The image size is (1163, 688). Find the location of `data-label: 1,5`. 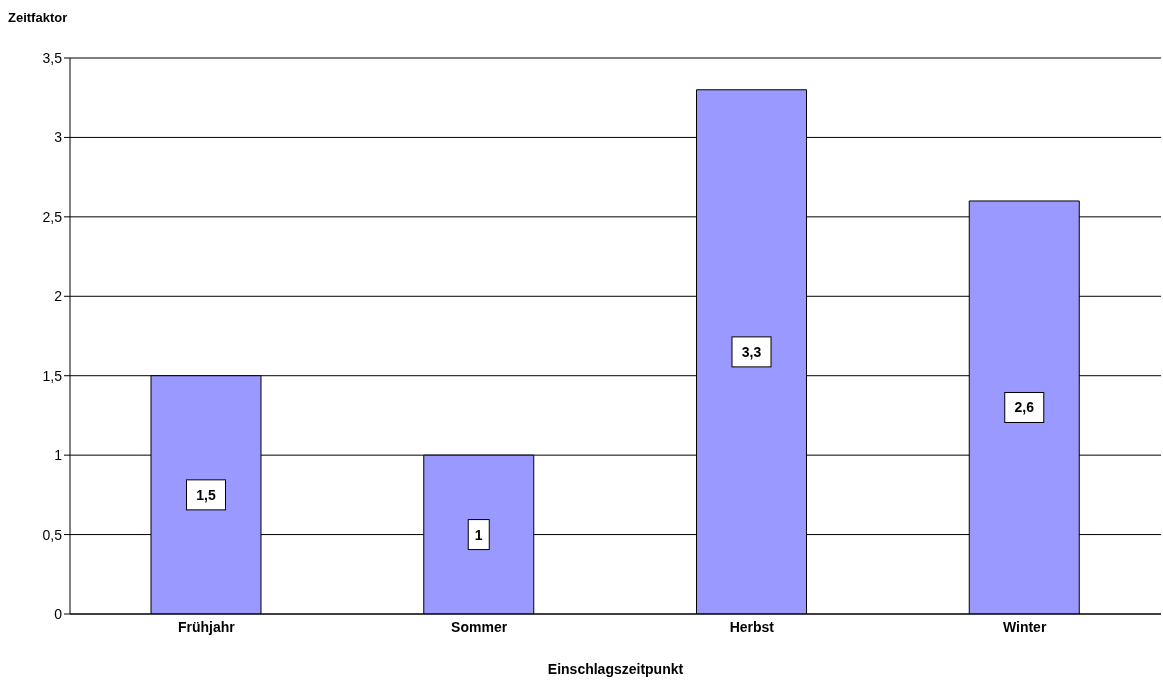

data-label: 1,5 is located at coordinates (206, 494).